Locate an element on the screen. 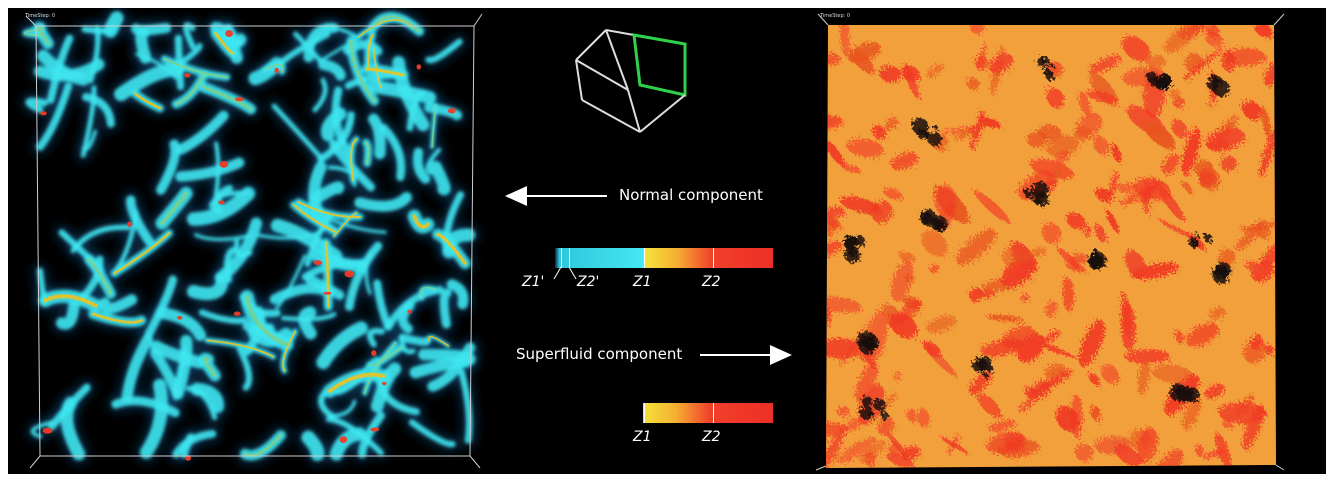  arrow-left-icon is located at coordinates (556, 196).